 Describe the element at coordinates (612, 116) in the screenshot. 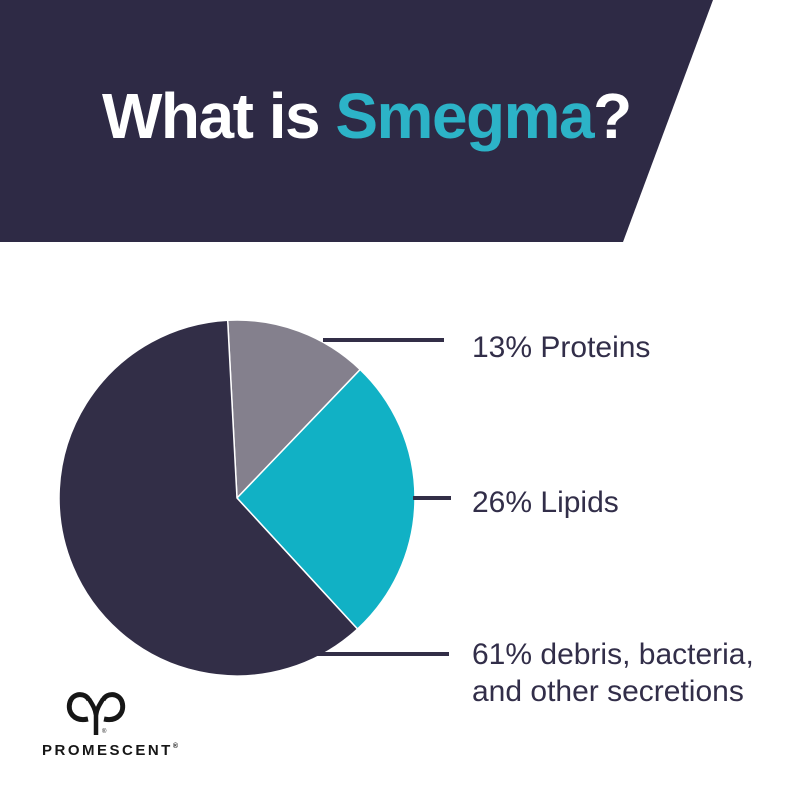

I see `title-suffix: ?` at that location.